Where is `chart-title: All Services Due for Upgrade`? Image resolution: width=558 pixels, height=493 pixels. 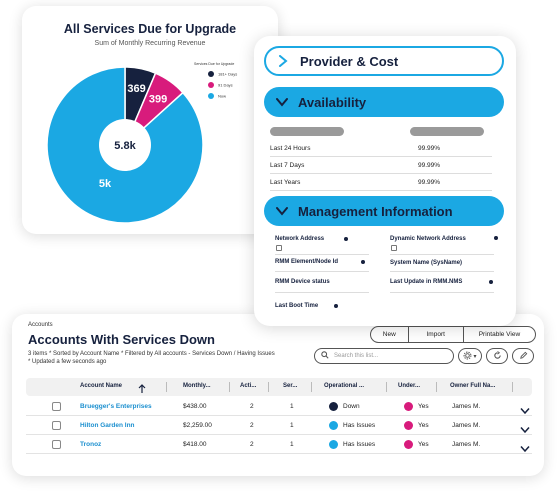
chart-title: All Services Due for Upgrade is located at coordinates (150, 29).